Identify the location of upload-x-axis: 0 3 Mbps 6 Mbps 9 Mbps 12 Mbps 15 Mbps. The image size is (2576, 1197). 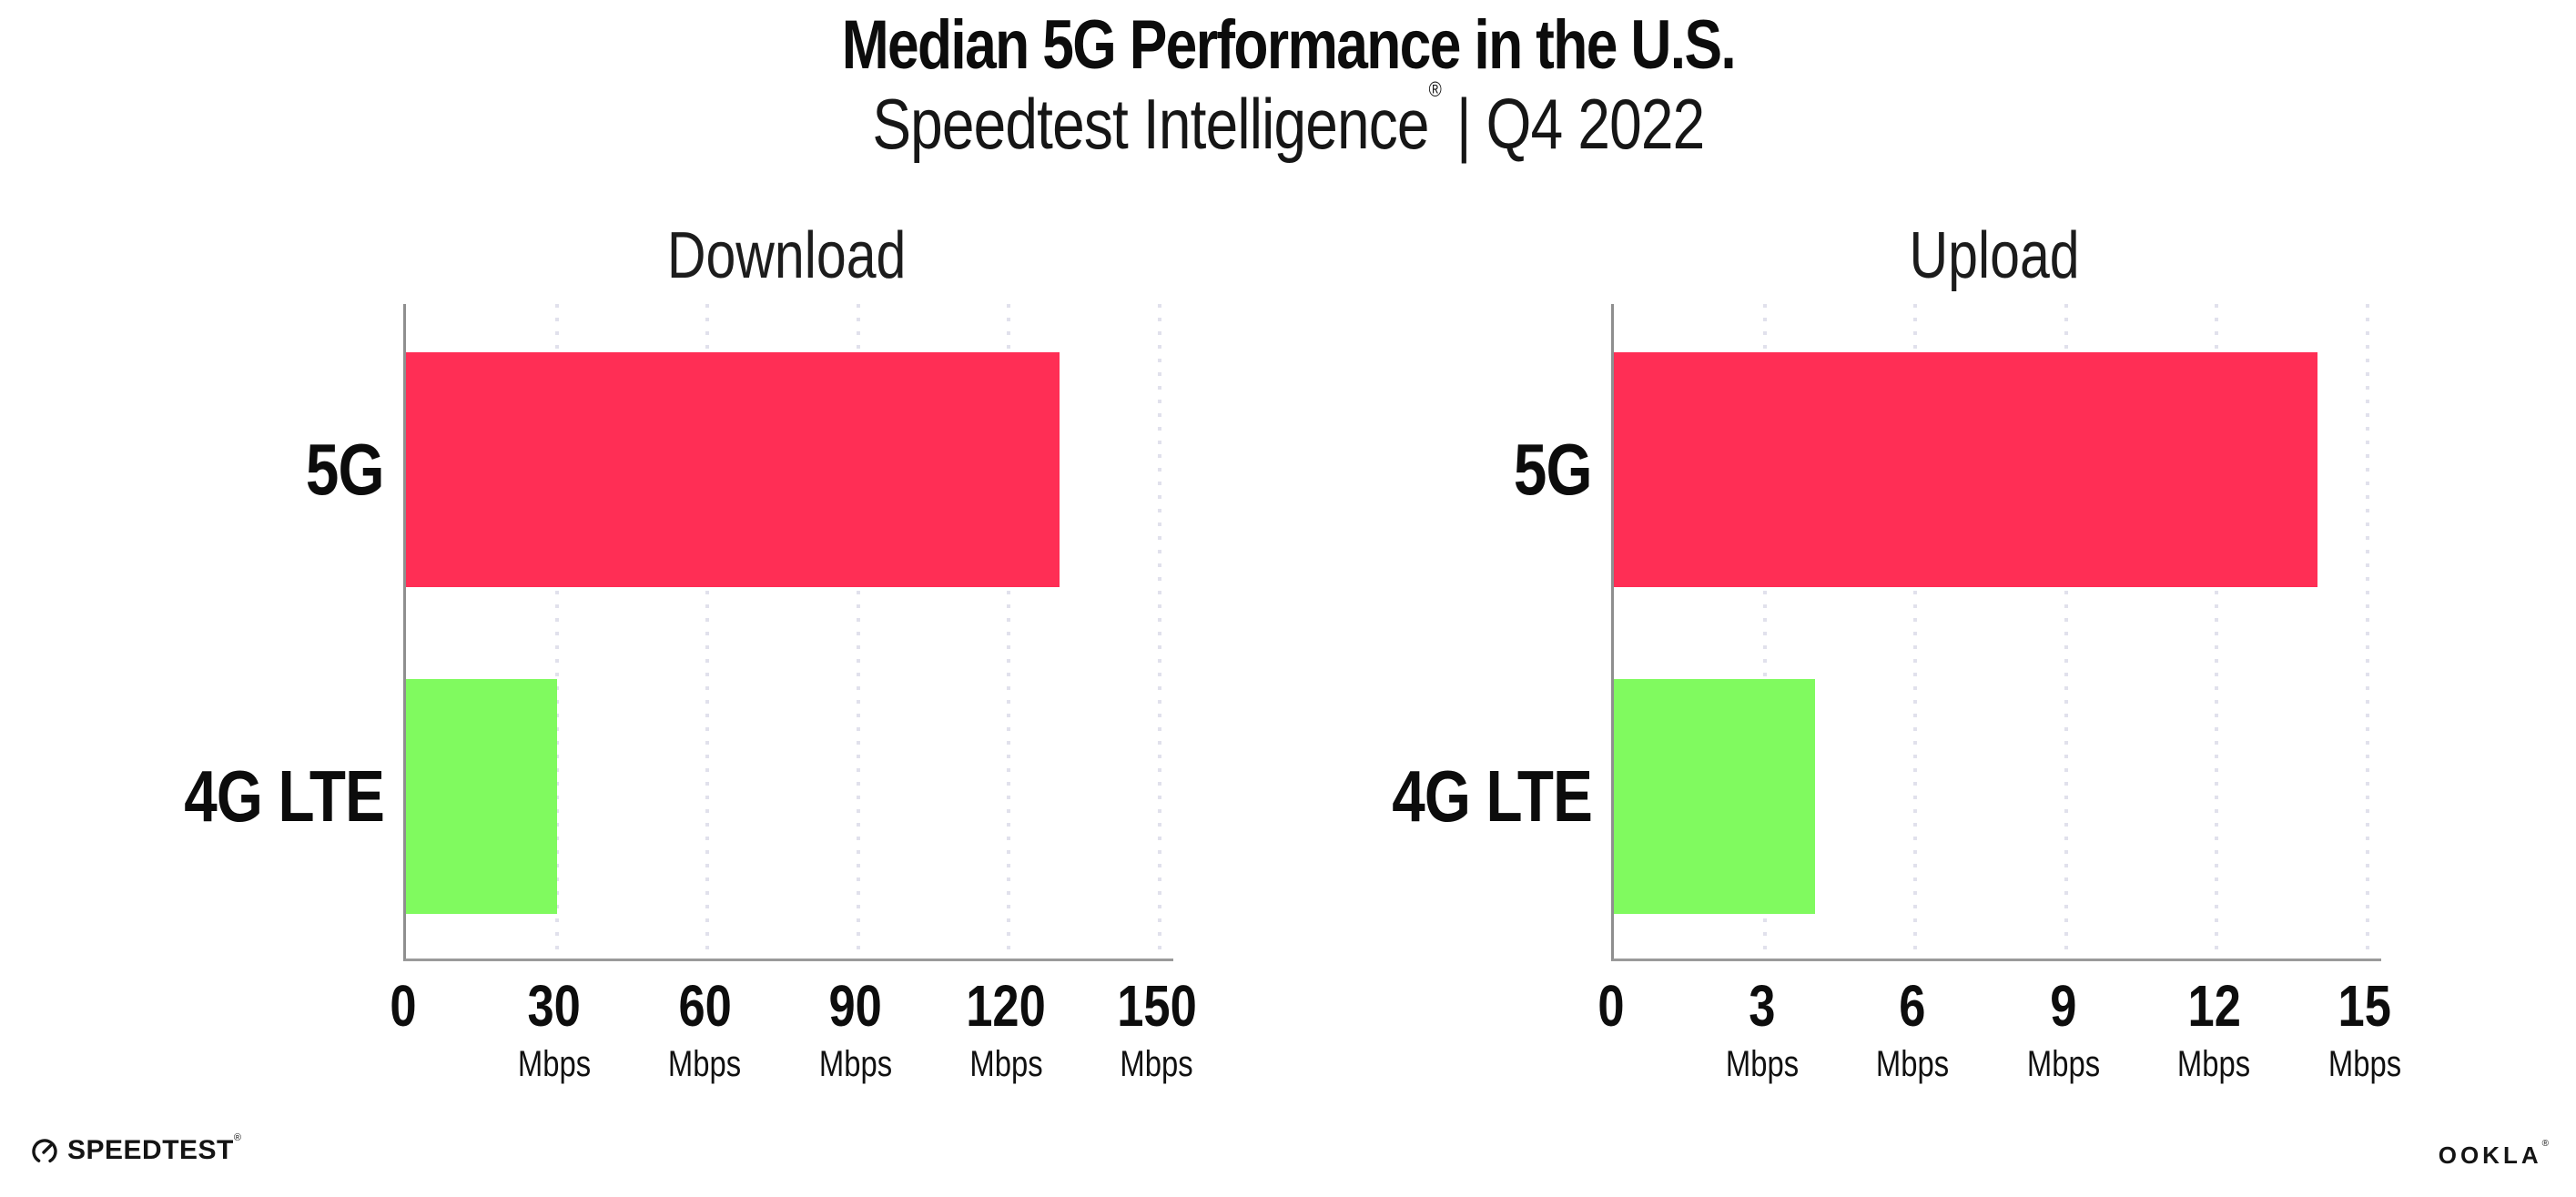
(1999, 1063).